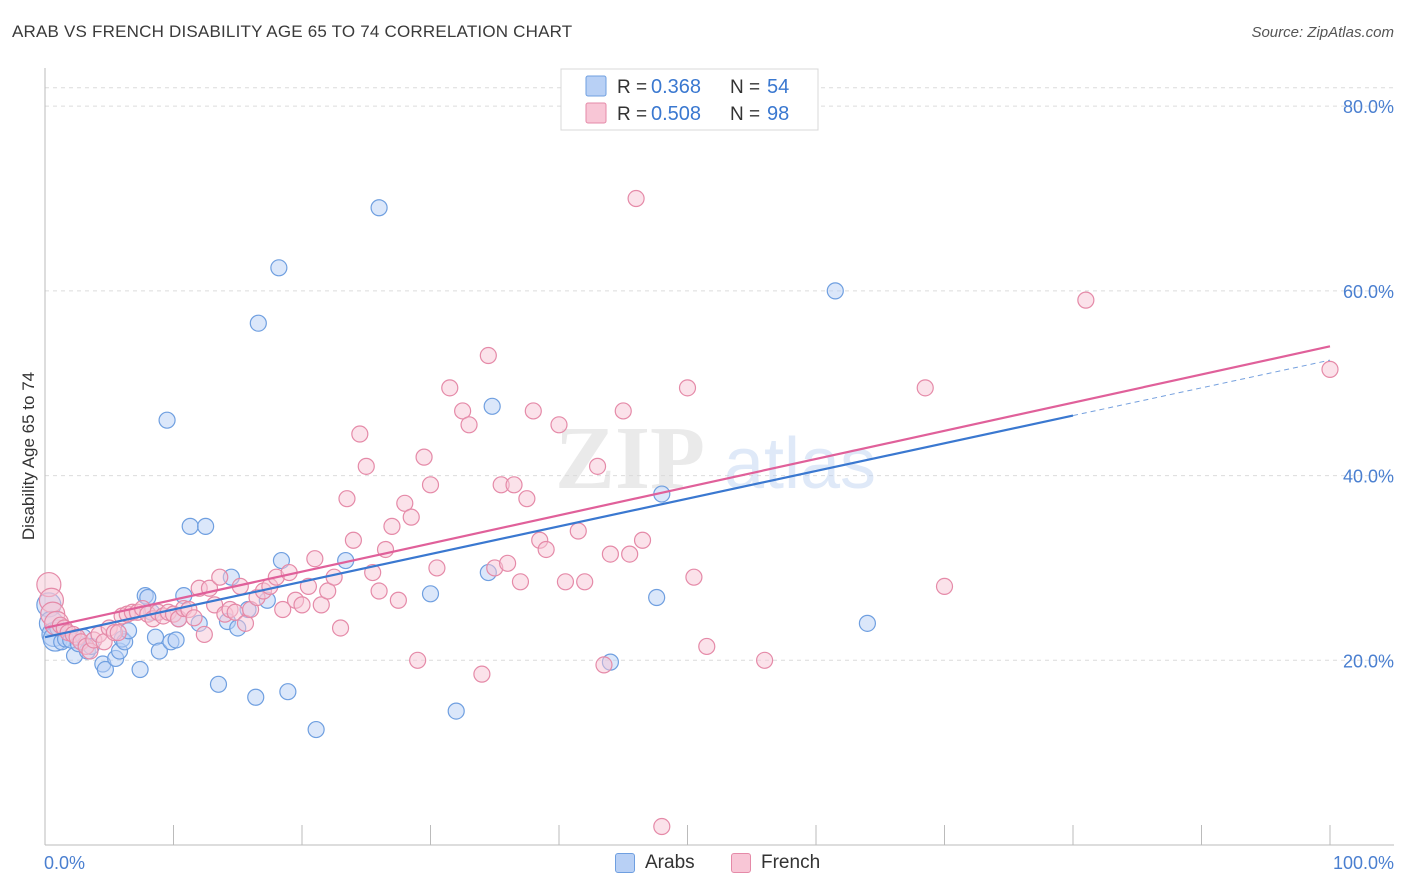  I want to click on legend-label-french: French, so click(791, 862).